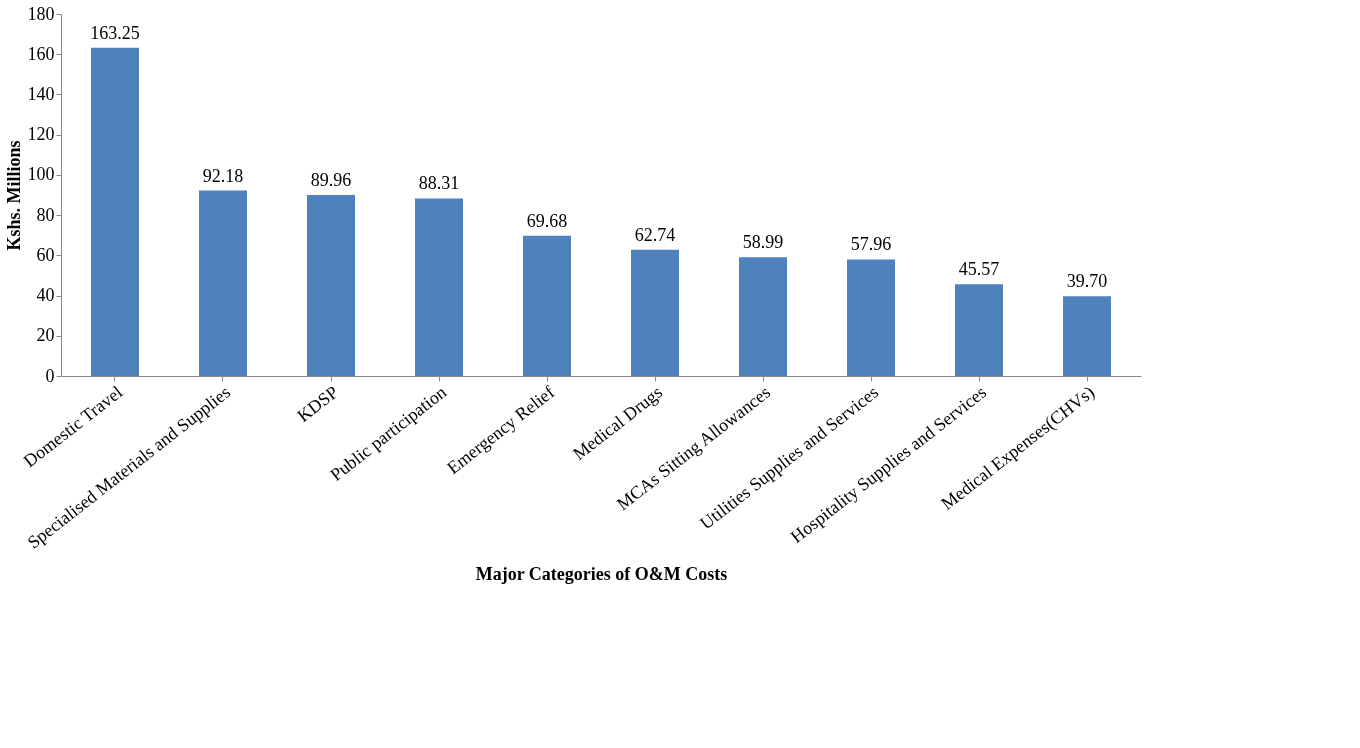 The image size is (1360, 748). I want to click on y-tick-label: 60, so click(45, 254).